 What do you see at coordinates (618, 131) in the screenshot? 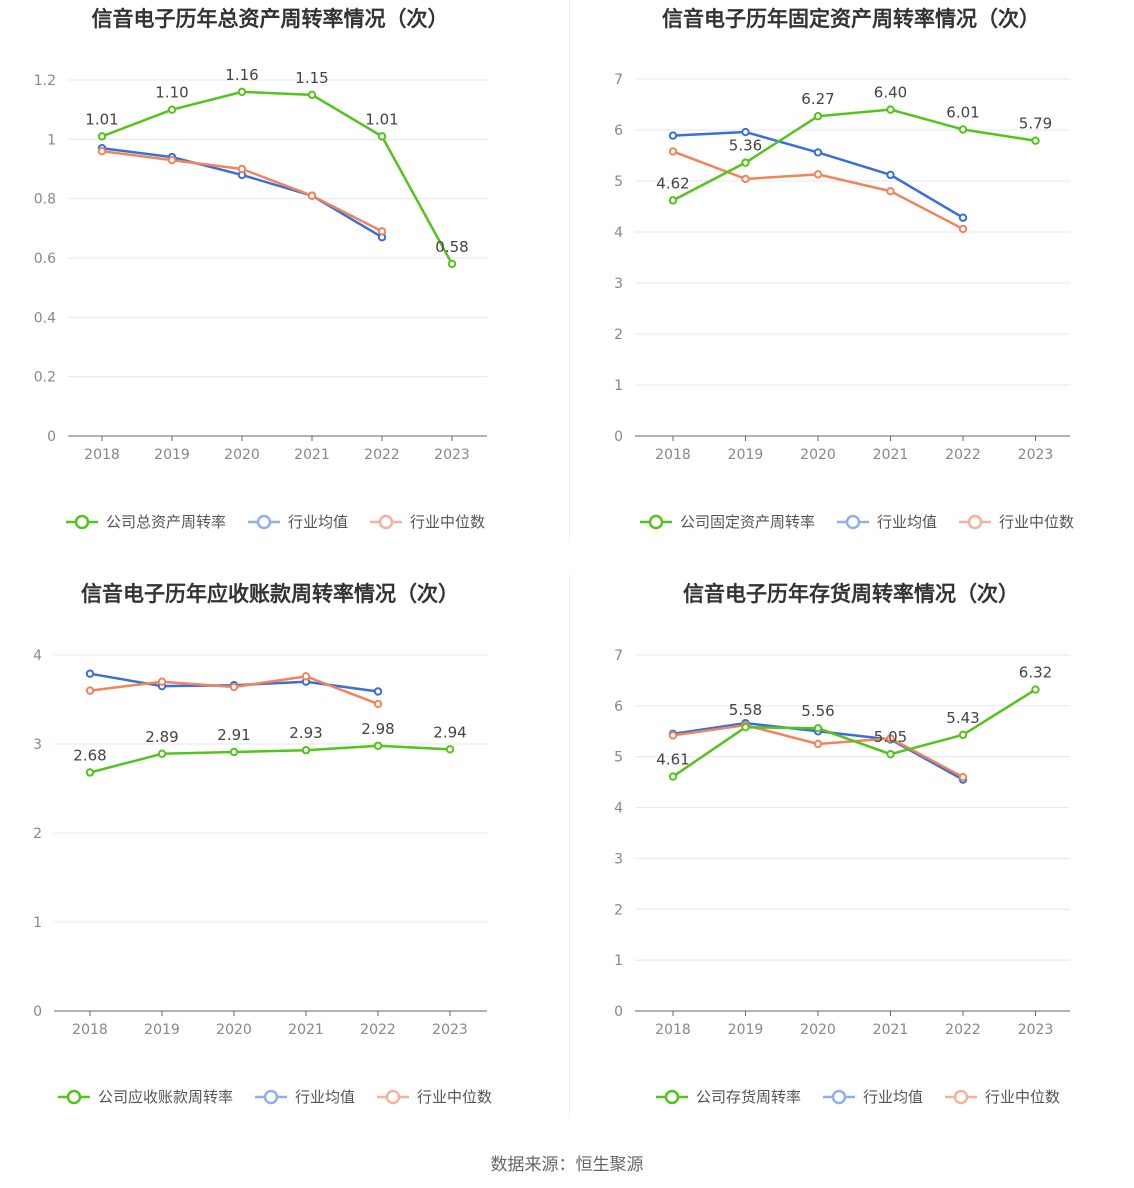
I see `y-tick-label: 6` at bounding box center [618, 131].